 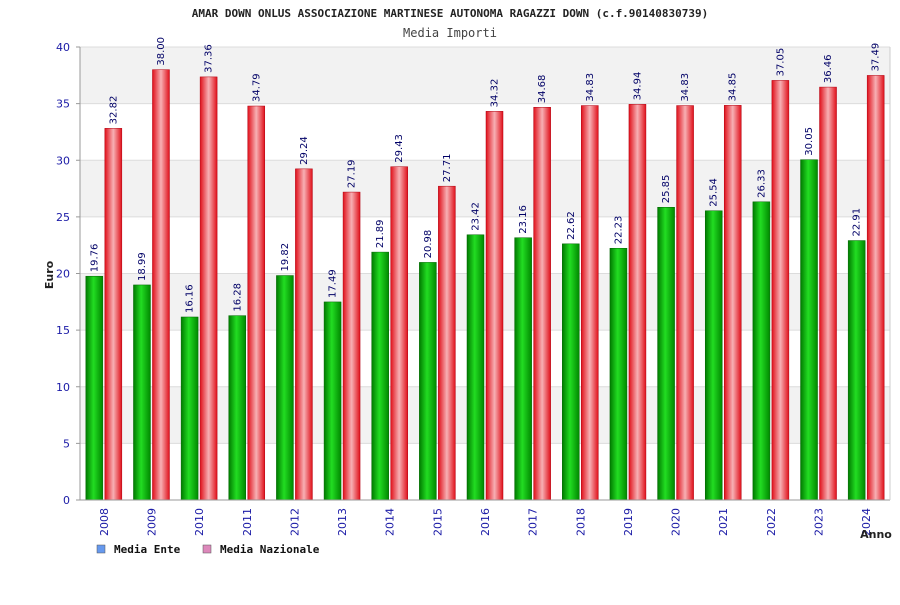 What do you see at coordinates (809, 141) in the screenshot?
I see `data-label: 30.05` at bounding box center [809, 141].